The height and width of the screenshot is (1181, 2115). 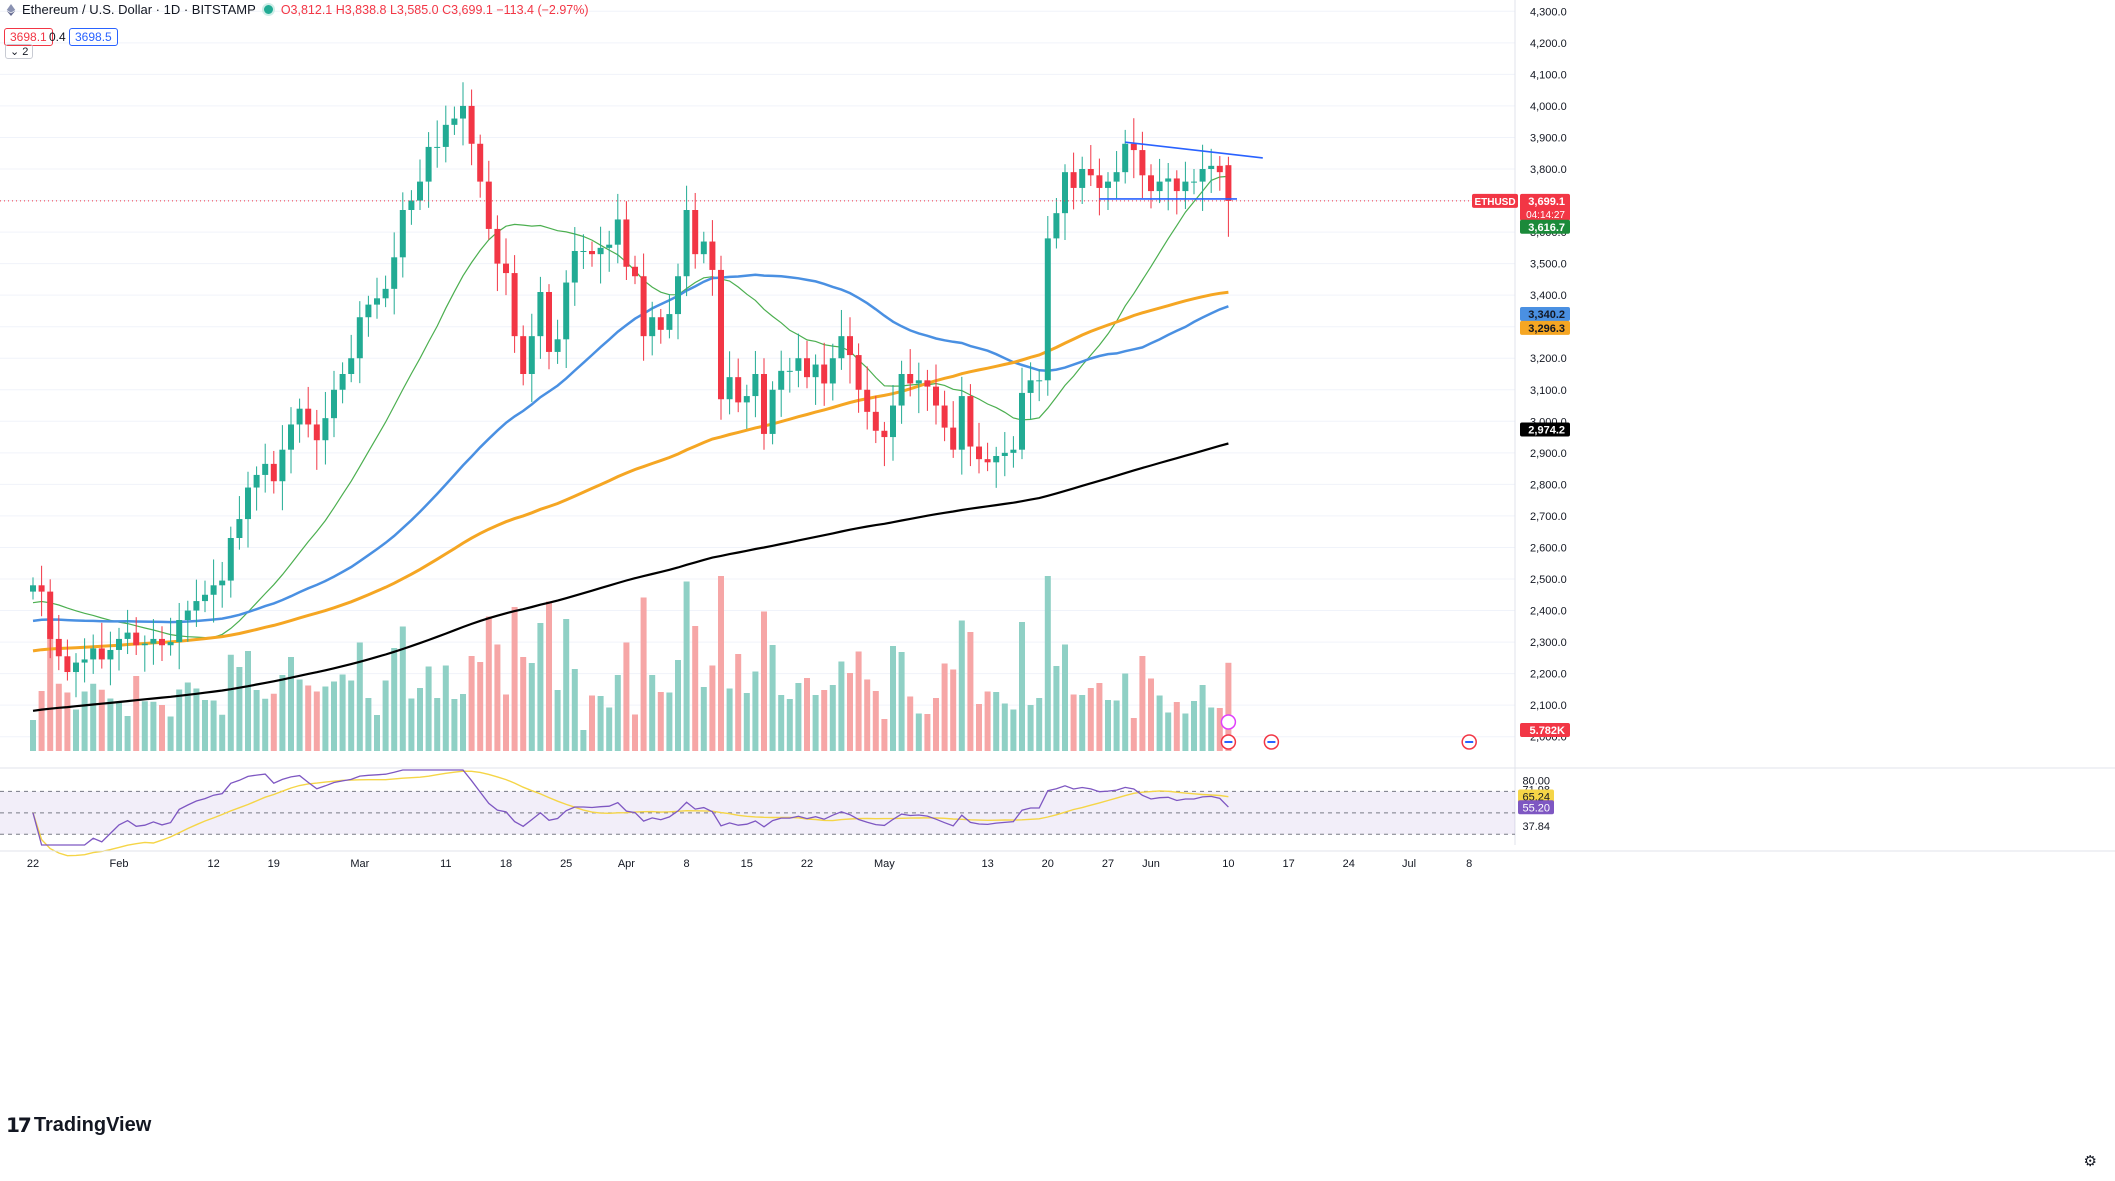 I want to click on sell-price-button: 3698.1, so click(x=28, y=37).